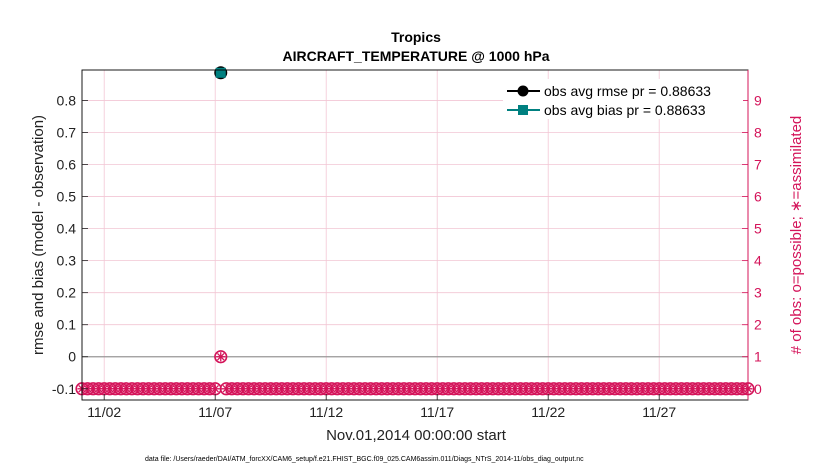  What do you see at coordinates (64, 389) in the screenshot?
I see `y-tick-label-0: -0.1` at bounding box center [64, 389].